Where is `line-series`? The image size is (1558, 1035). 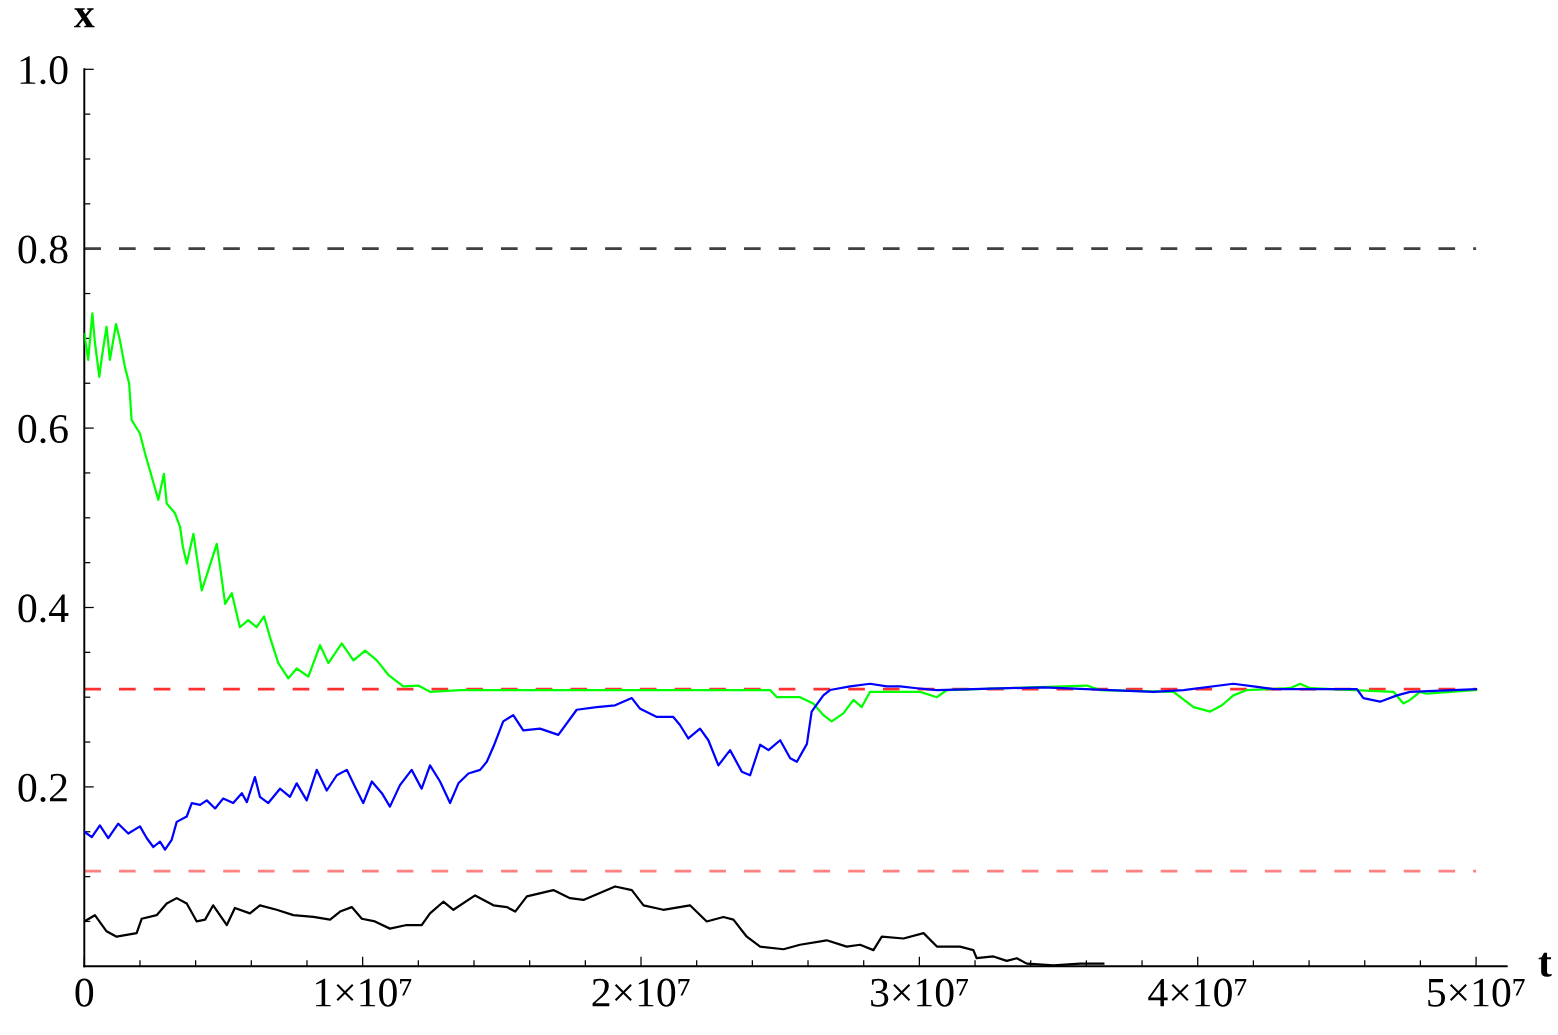
line-series is located at coordinates (781, 766).